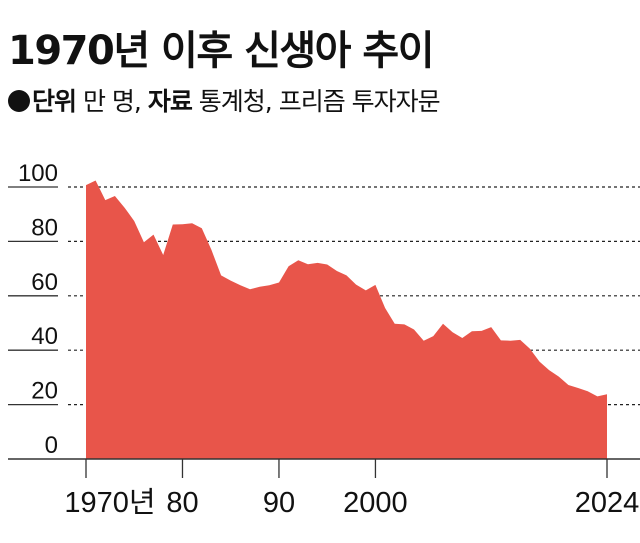 The width and height of the screenshot is (640, 543). I want to click on y-axis-labels: 0 20 40 60 80 100, so click(38, 309).